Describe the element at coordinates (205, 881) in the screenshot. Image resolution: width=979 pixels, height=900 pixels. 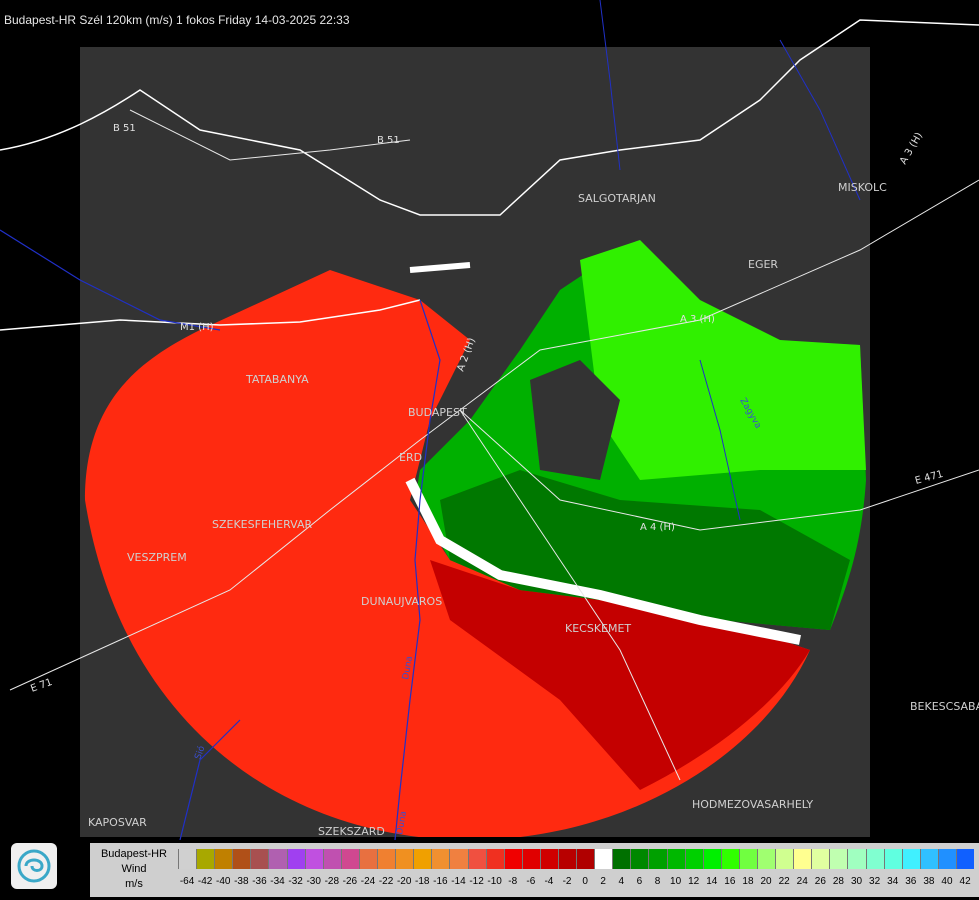
I see `legend-tick-label: -42` at that location.